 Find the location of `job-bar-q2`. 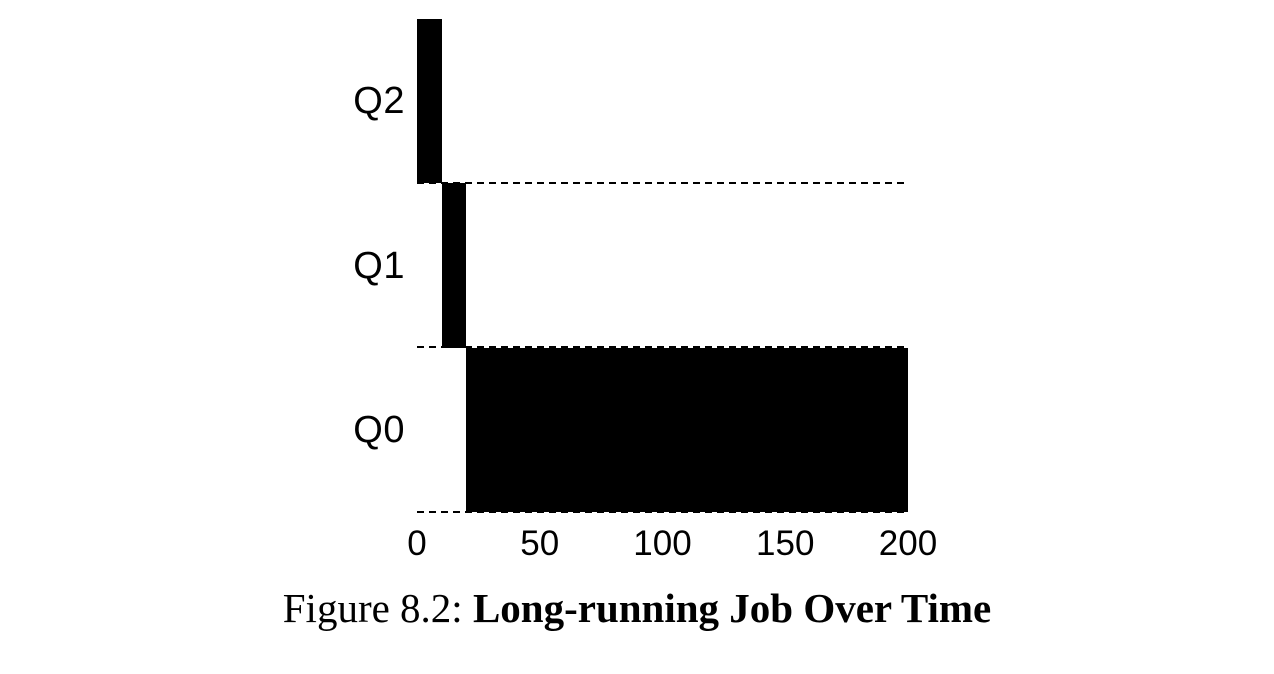

job-bar-q2 is located at coordinates (429, 101).